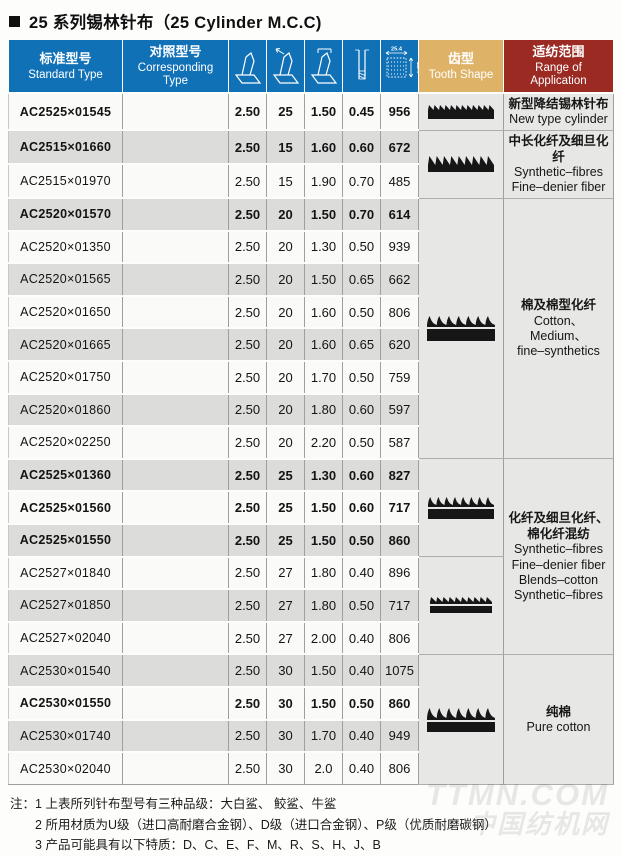  I want to click on application-en-line: fine–synthetics, so click(558, 351).